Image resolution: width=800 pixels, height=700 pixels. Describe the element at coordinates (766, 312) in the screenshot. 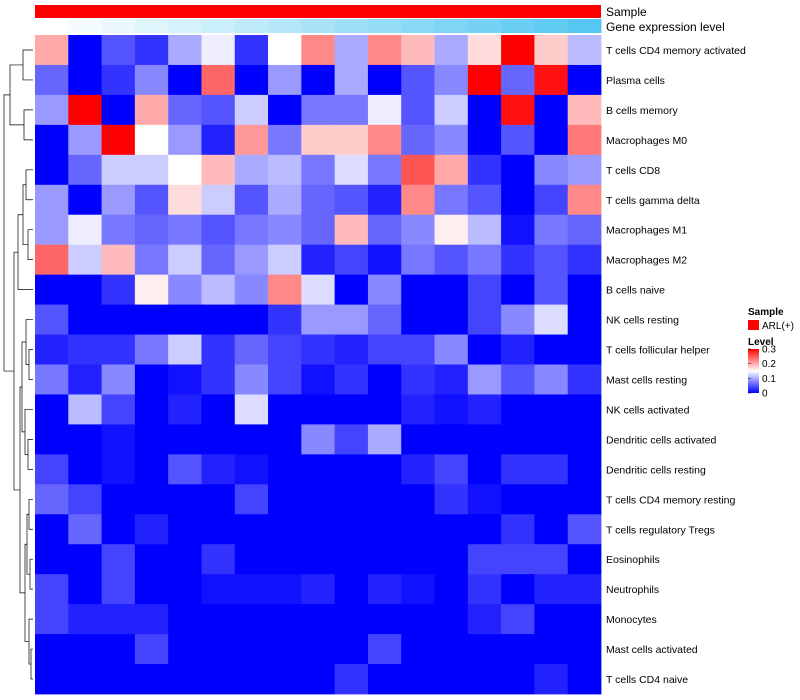

I see `legend-sample-title: Sample` at that location.